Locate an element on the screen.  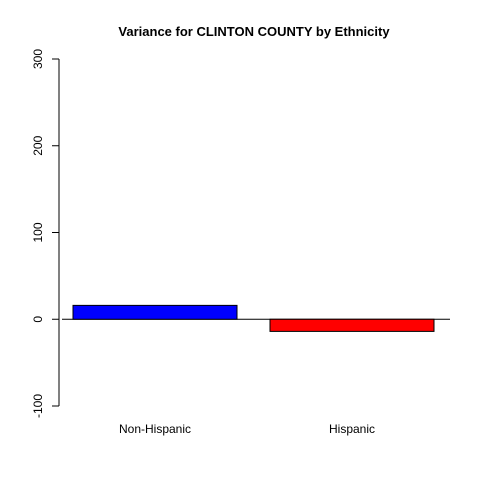
category-labels: Non-Hispanic Hispanic is located at coordinates (247, 429).